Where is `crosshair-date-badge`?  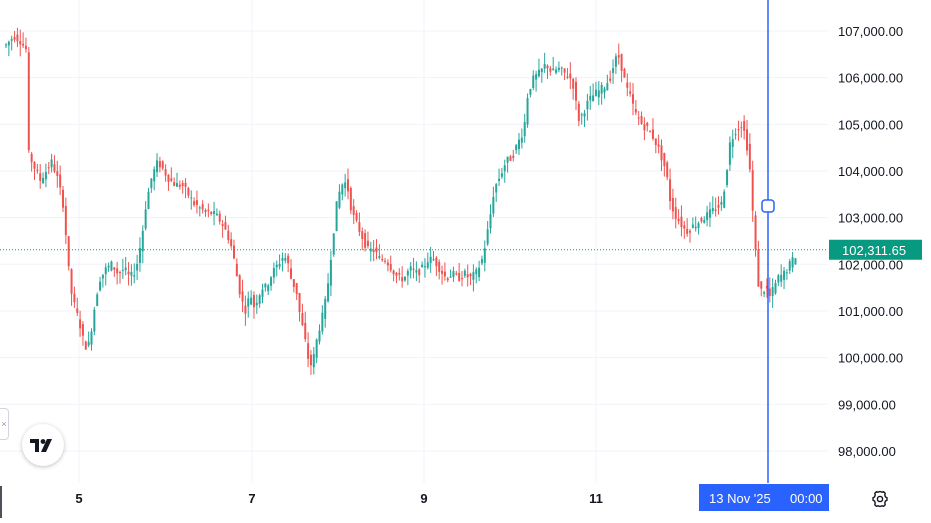 crosshair-date-badge is located at coordinates (764, 497).